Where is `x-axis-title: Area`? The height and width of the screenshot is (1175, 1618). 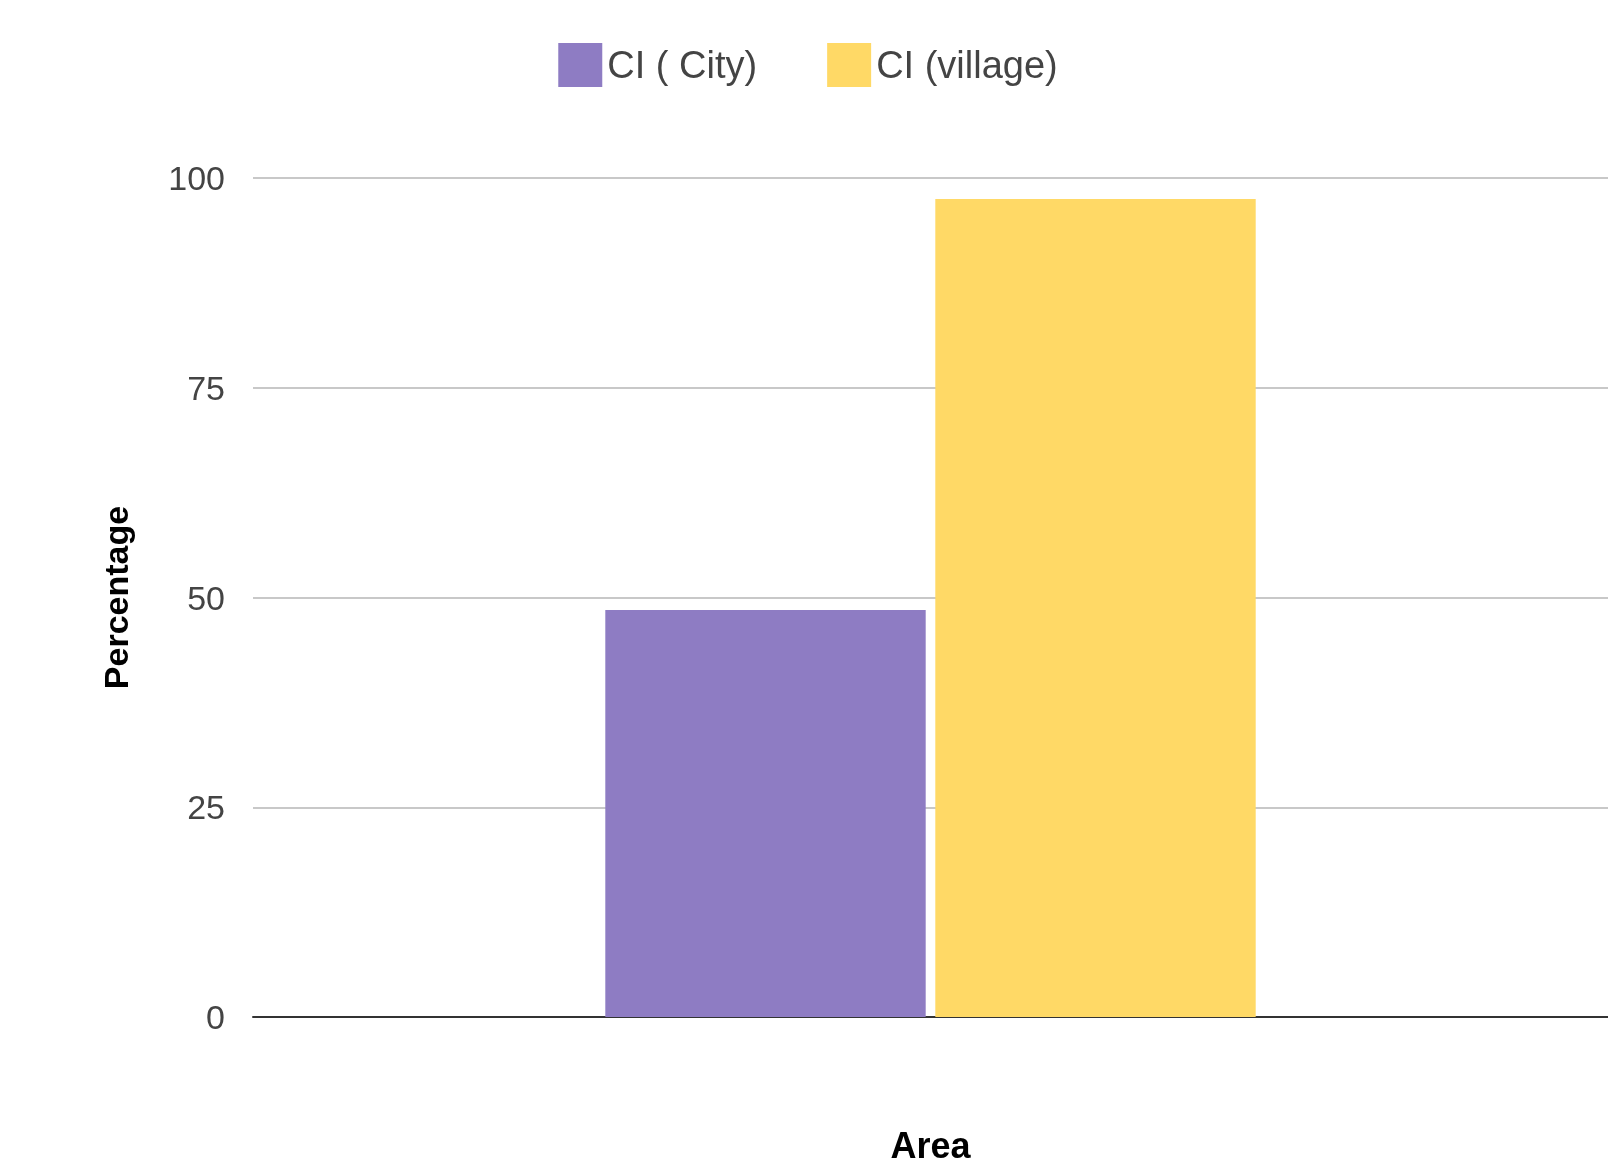
x-axis-title: Area is located at coordinates (931, 1145).